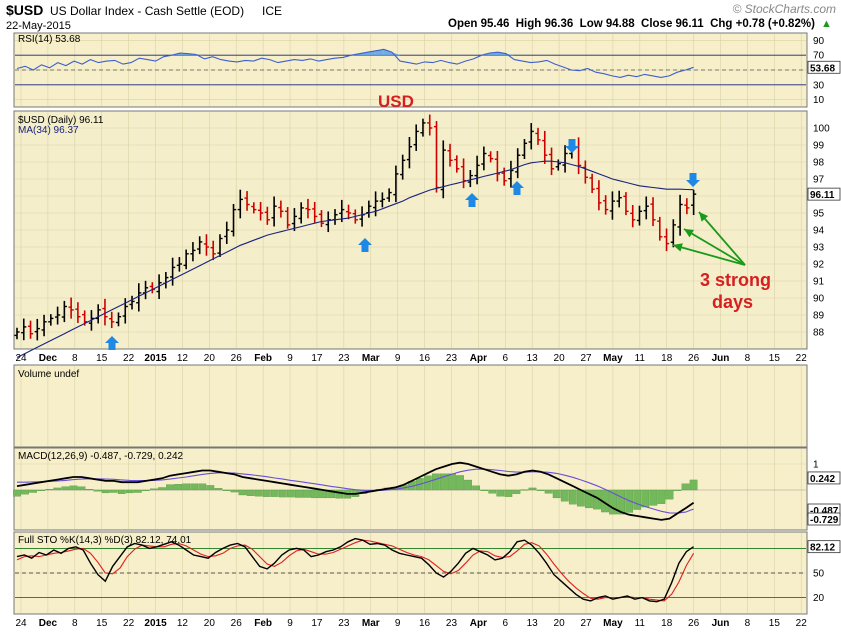 This screenshot has height=632, width=841. Describe the element at coordinates (819, 248) in the screenshot. I see `price-tick-label: 93` at that location.